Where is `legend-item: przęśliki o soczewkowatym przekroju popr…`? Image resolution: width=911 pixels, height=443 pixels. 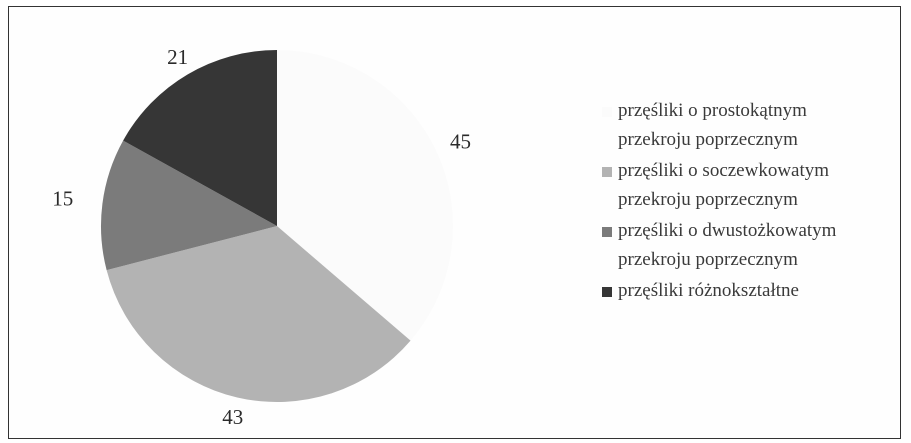
legend-item: przęśliki o soczewkowatym przekroju popr… is located at coordinates (752, 185).